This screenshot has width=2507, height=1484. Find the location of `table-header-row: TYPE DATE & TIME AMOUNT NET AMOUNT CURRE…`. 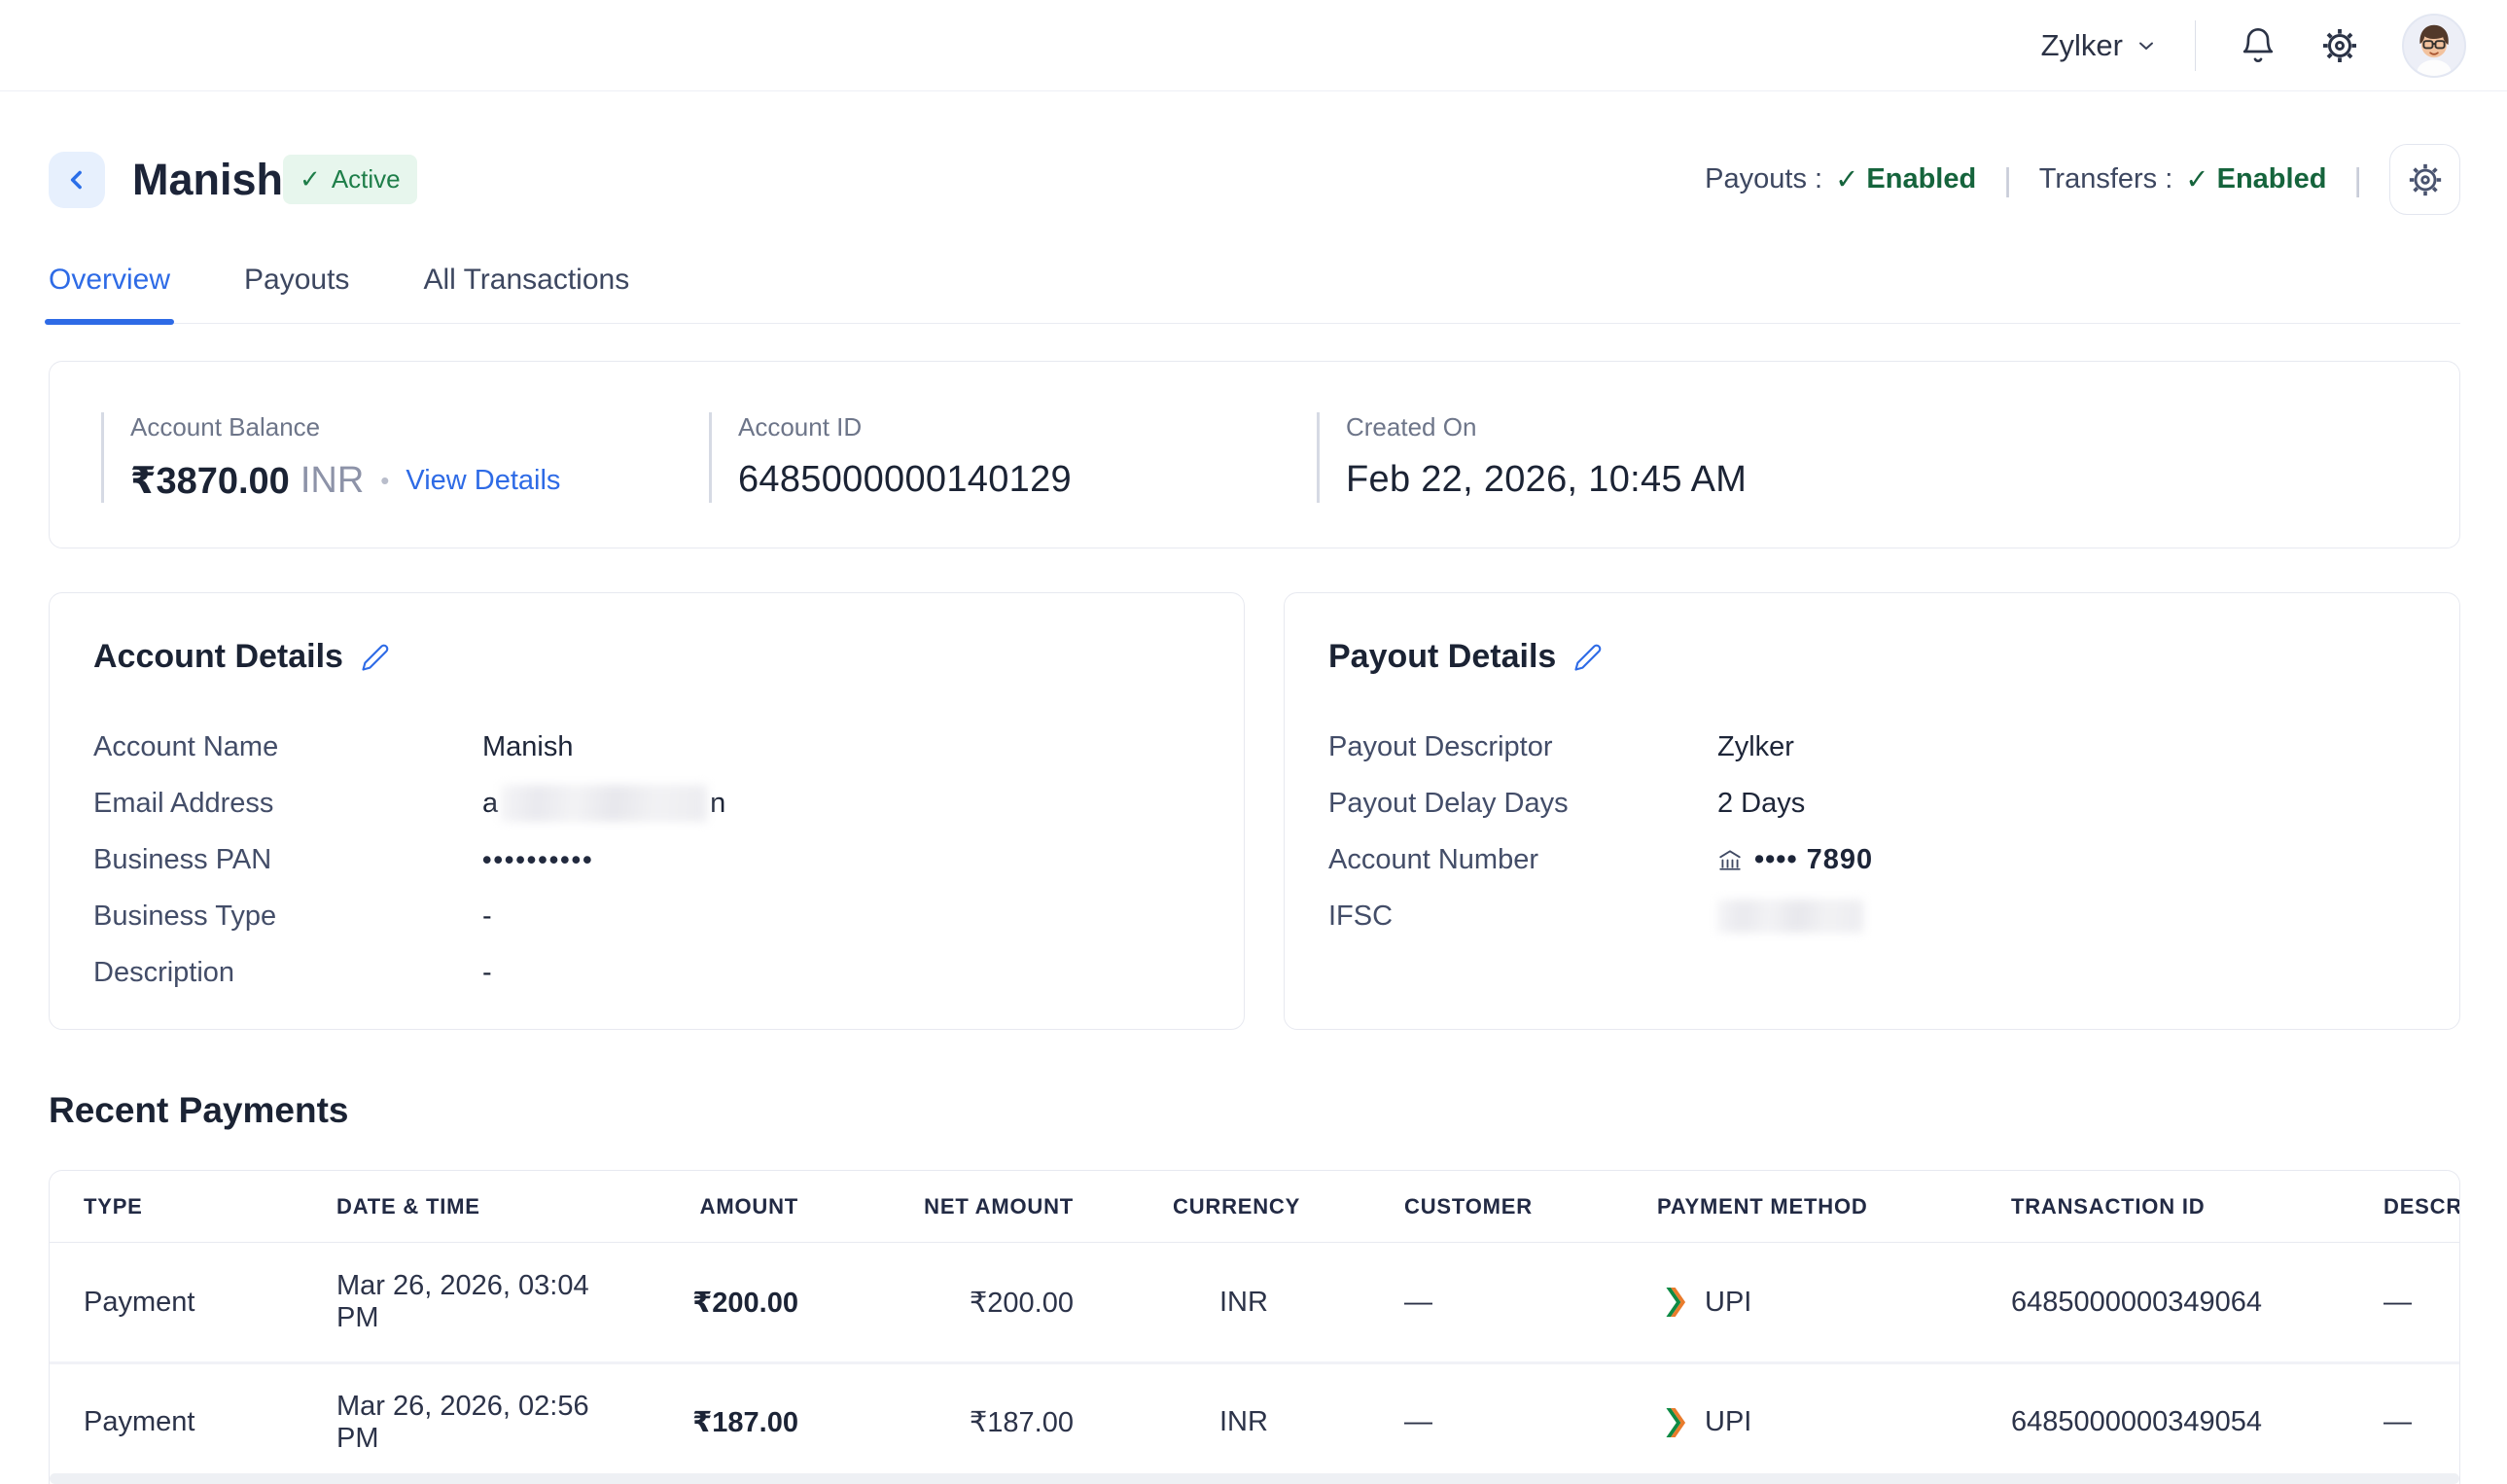

table-header-row: TYPE DATE & TIME AMOUNT NET AMOUNT CURRE… is located at coordinates (1254, 1207).